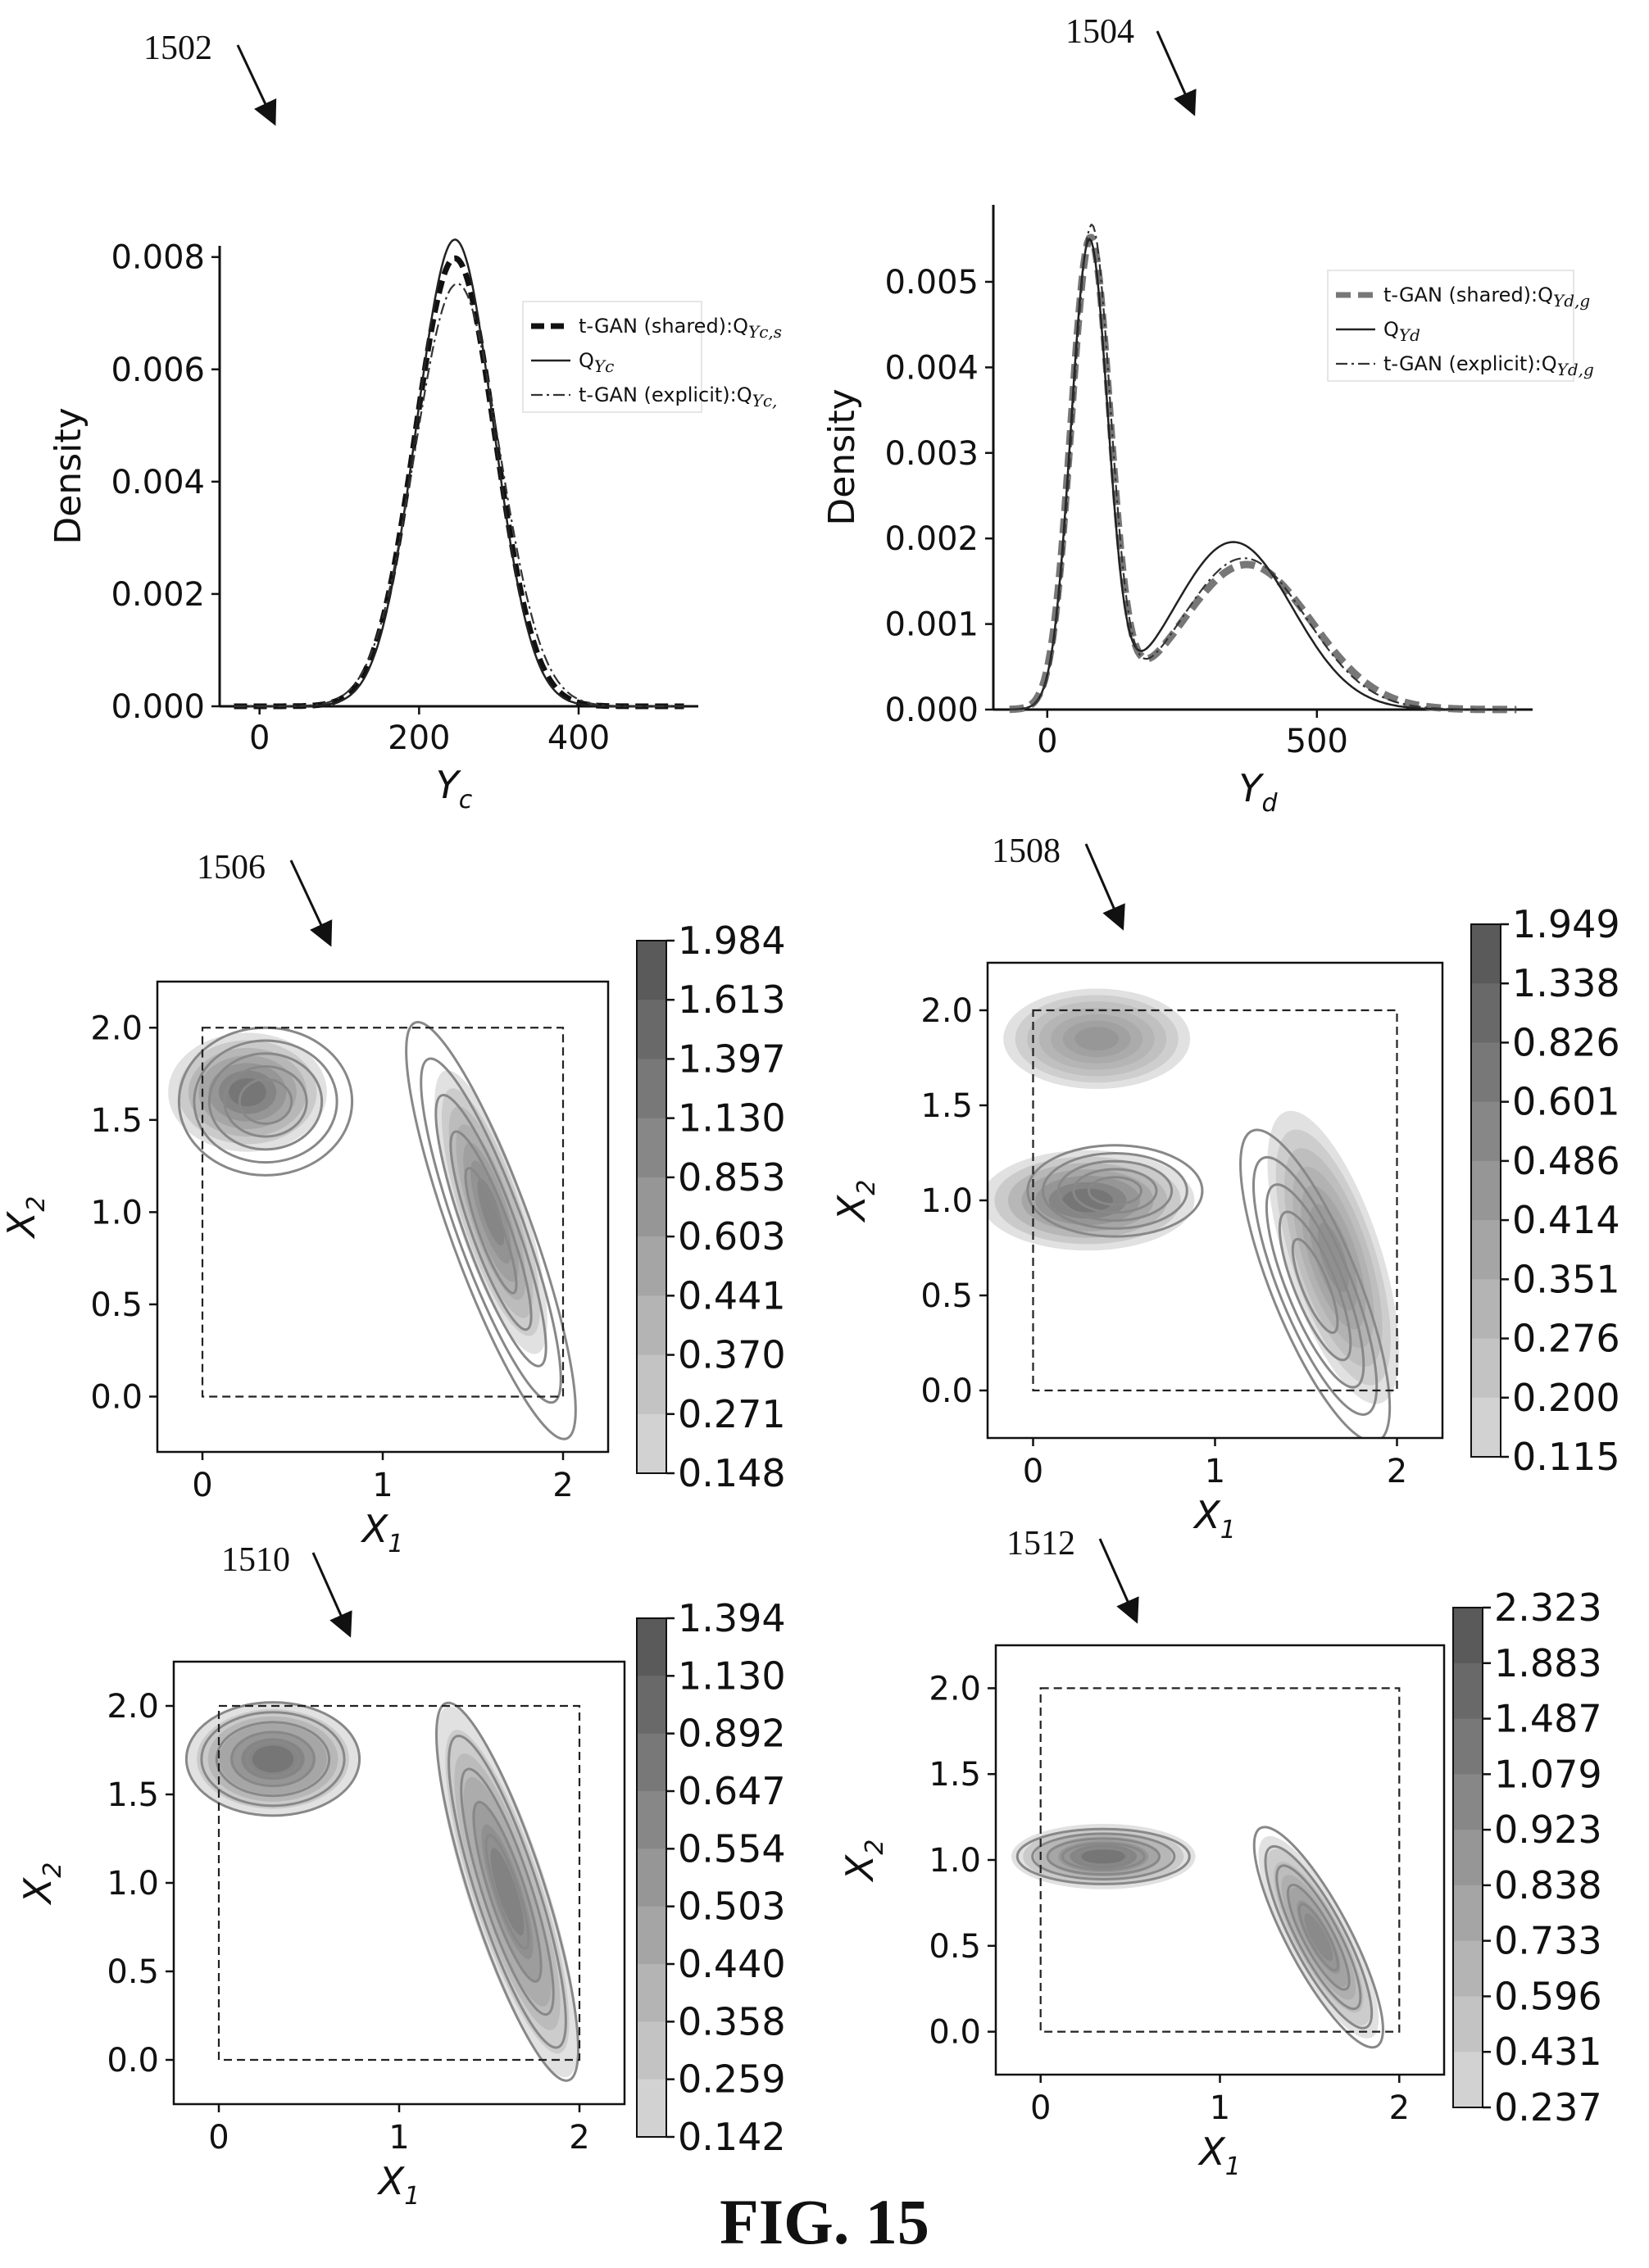  Describe the element at coordinates (1566, 1339) in the screenshot. I see `colorbar-label: 0.276` at that location.